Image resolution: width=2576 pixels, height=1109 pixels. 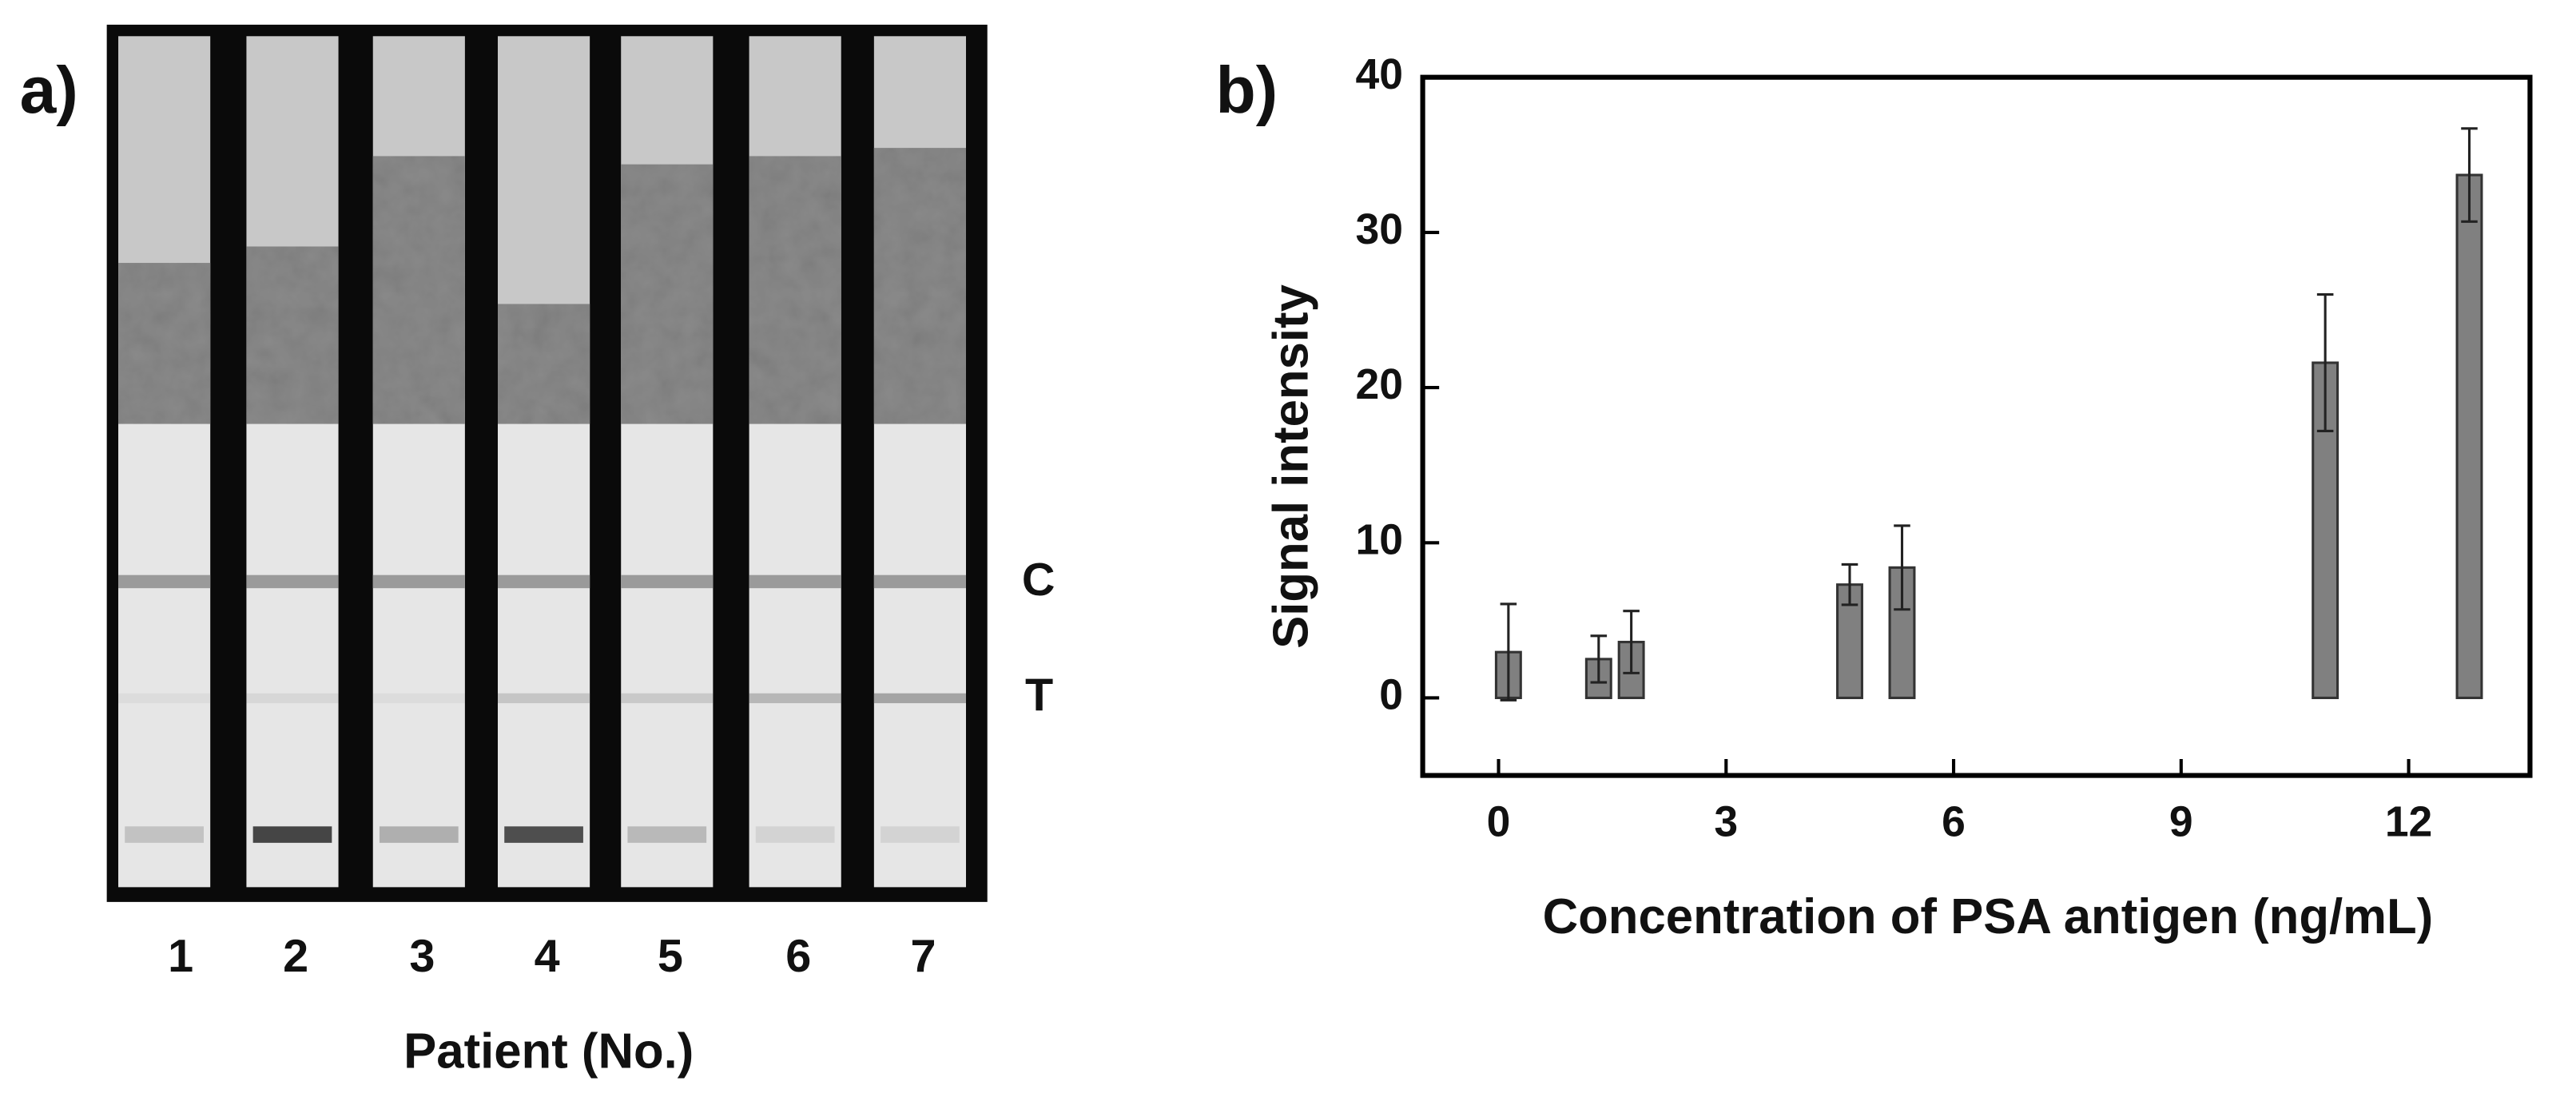 I want to click on x-tick-label: 3, so click(x=1726, y=821).